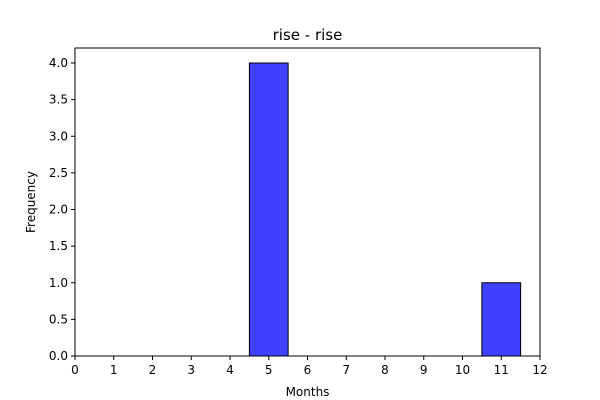  What do you see at coordinates (31, 202) in the screenshot?
I see `y-axis-title: Frequency` at bounding box center [31, 202].